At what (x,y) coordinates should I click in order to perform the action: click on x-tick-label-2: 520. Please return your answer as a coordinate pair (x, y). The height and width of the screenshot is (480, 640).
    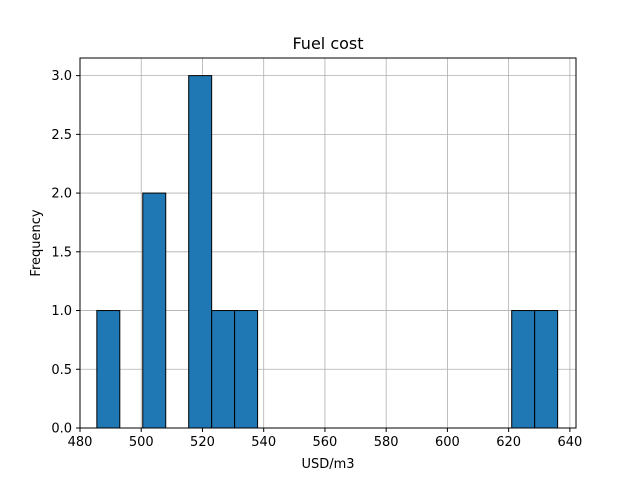
    Looking at the image, I should click on (202, 442).